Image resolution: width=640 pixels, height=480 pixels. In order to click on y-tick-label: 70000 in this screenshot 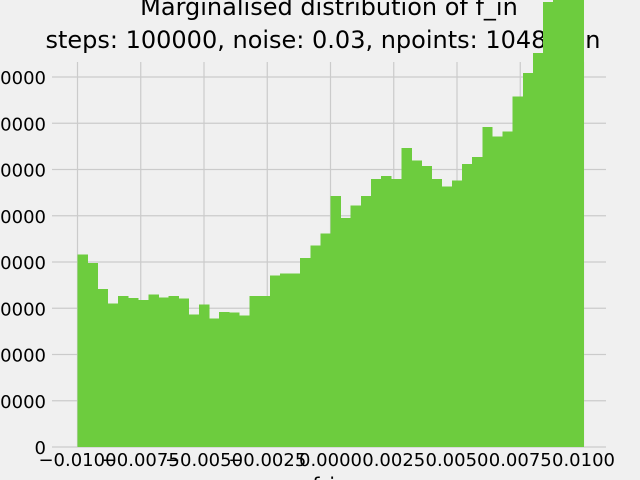, I will do `click(23, 124)`.